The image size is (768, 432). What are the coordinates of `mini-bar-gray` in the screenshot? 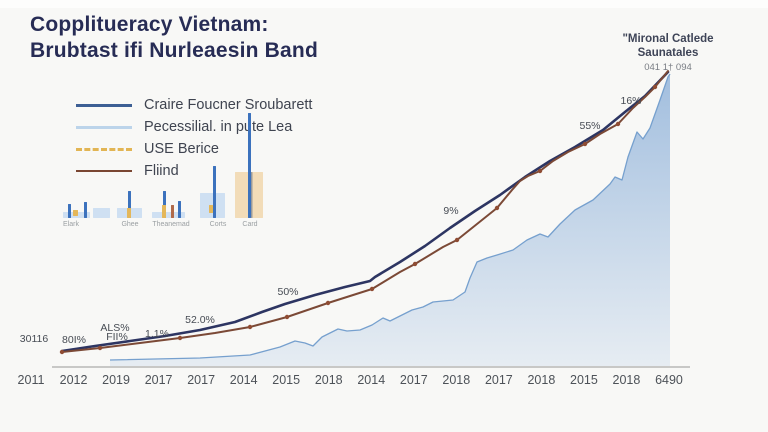 It's located at (252, 195).